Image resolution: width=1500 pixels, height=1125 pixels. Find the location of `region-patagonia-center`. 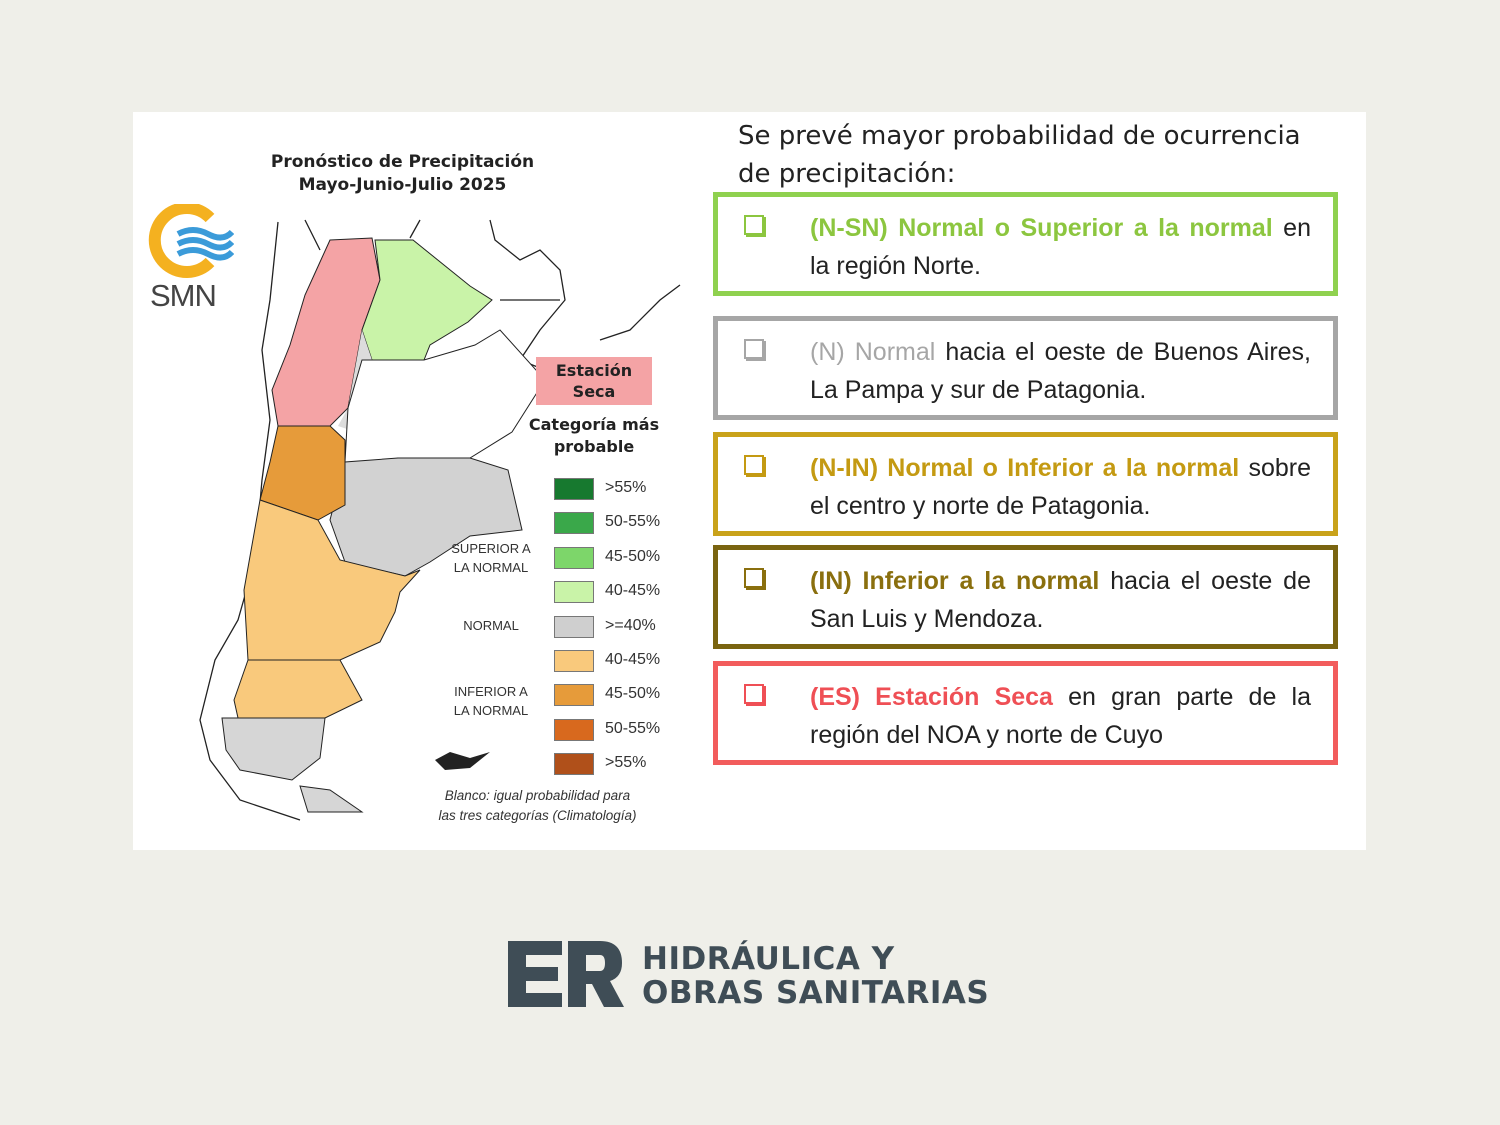

region-patagonia-center is located at coordinates (298, 689).